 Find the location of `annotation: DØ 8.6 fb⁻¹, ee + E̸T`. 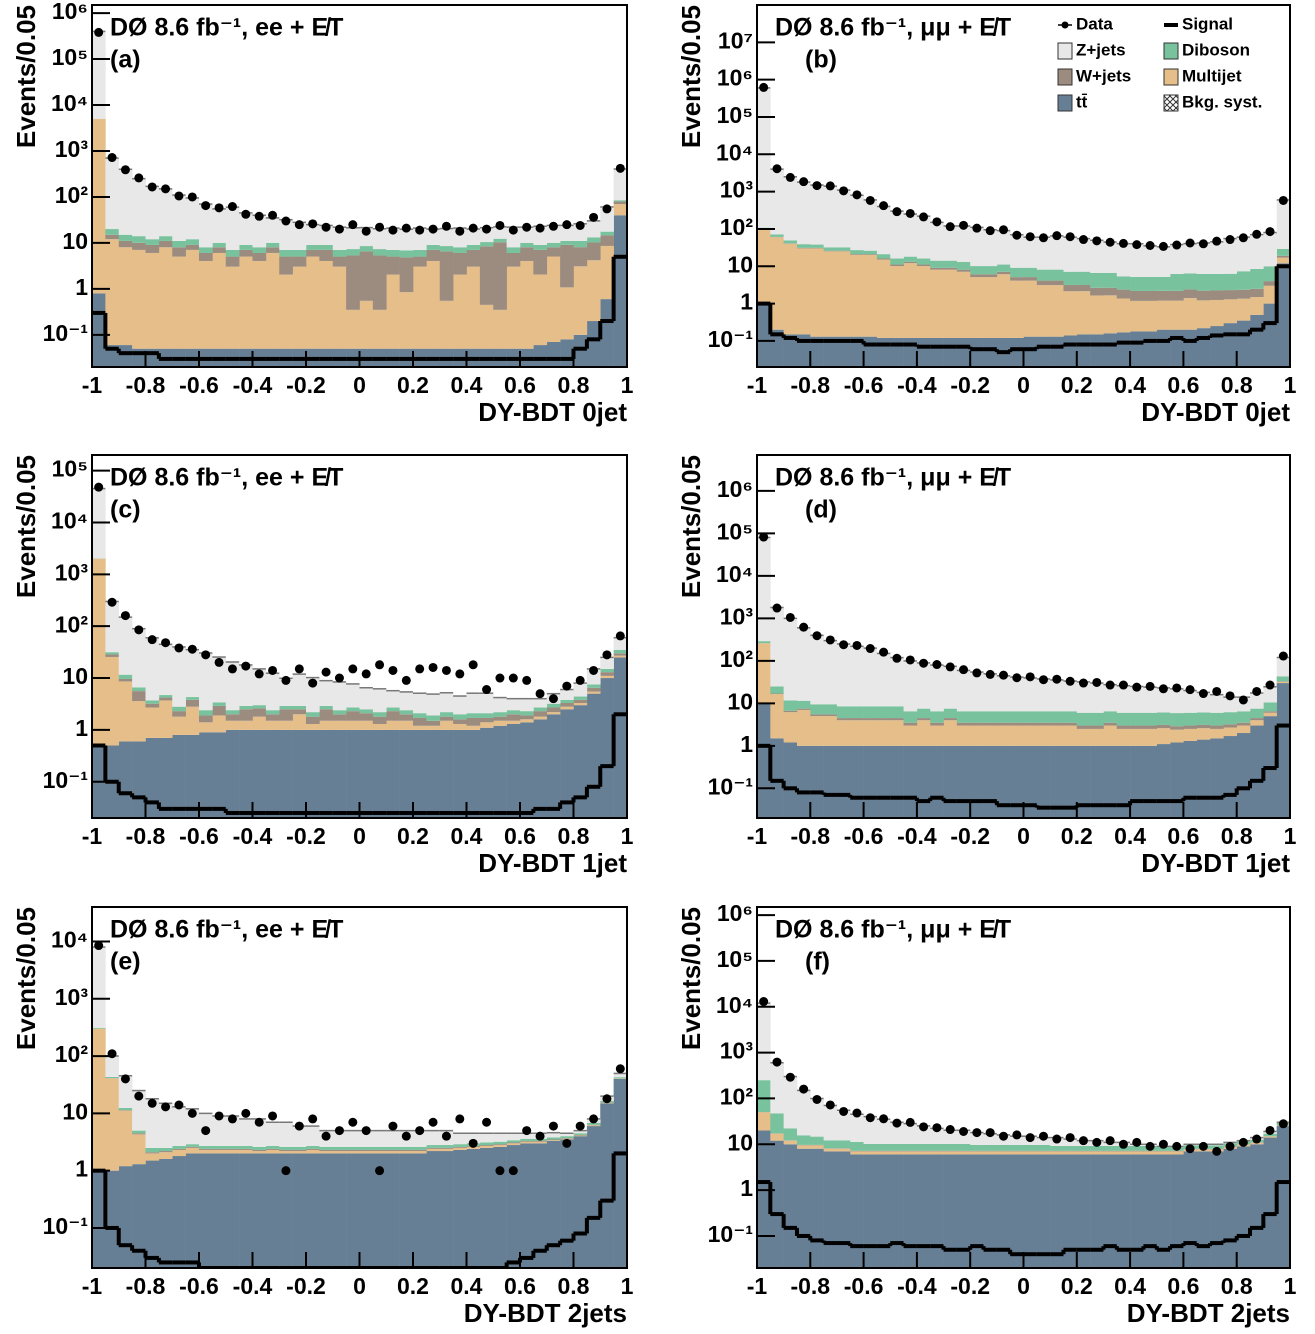

annotation: DØ 8.6 fb⁻¹, ee + E̸T is located at coordinates (226, 930).